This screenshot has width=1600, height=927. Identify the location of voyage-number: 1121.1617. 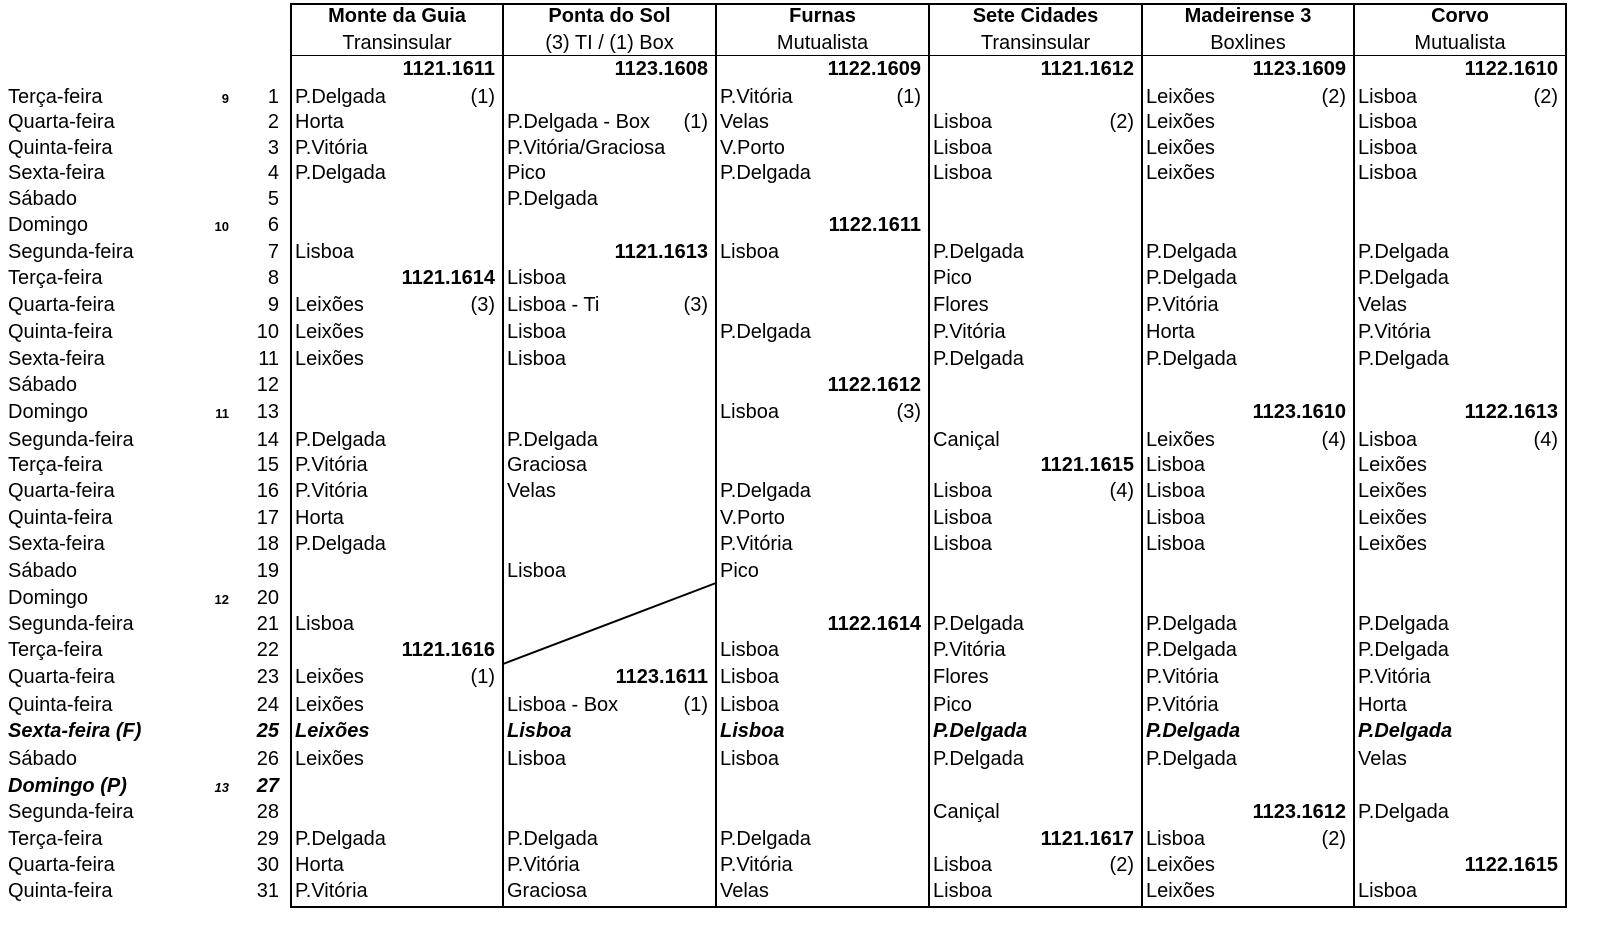
(1087, 839).